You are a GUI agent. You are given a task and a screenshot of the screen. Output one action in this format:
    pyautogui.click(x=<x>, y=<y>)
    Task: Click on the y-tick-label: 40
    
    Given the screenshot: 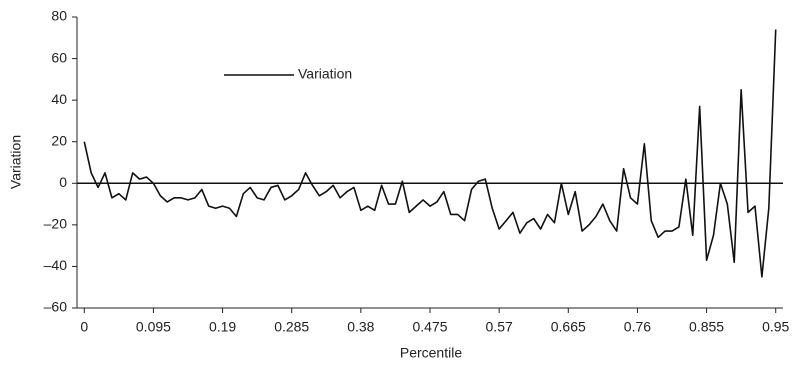 What is the action you would take?
    pyautogui.click(x=59, y=99)
    